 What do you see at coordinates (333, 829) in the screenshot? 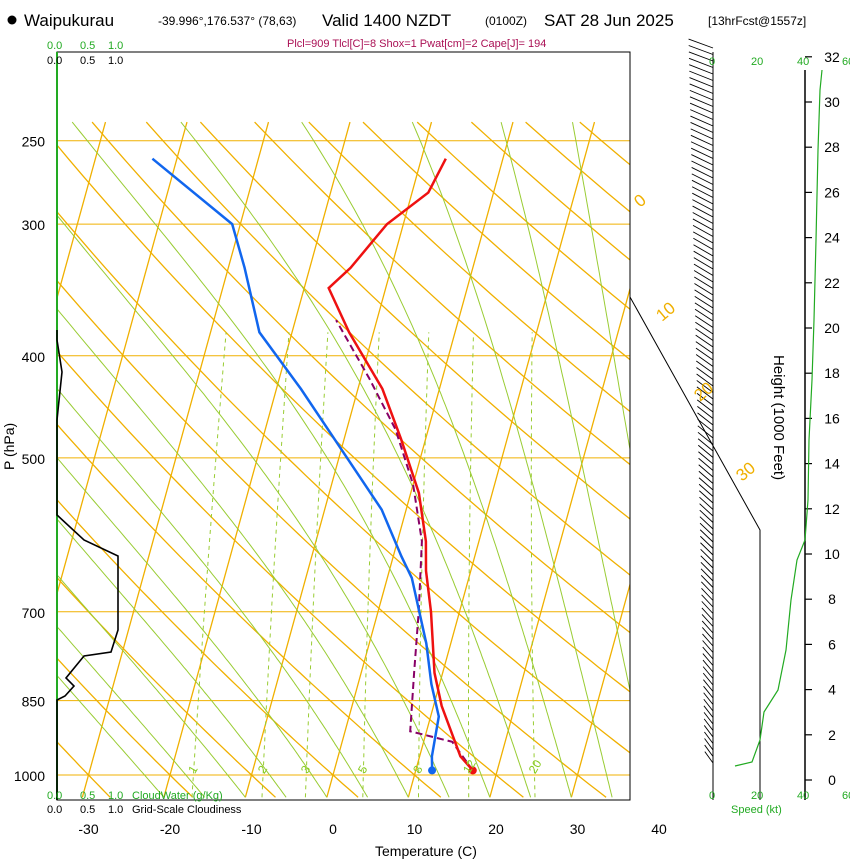
I see `temperature-tick-label: 0` at bounding box center [333, 829].